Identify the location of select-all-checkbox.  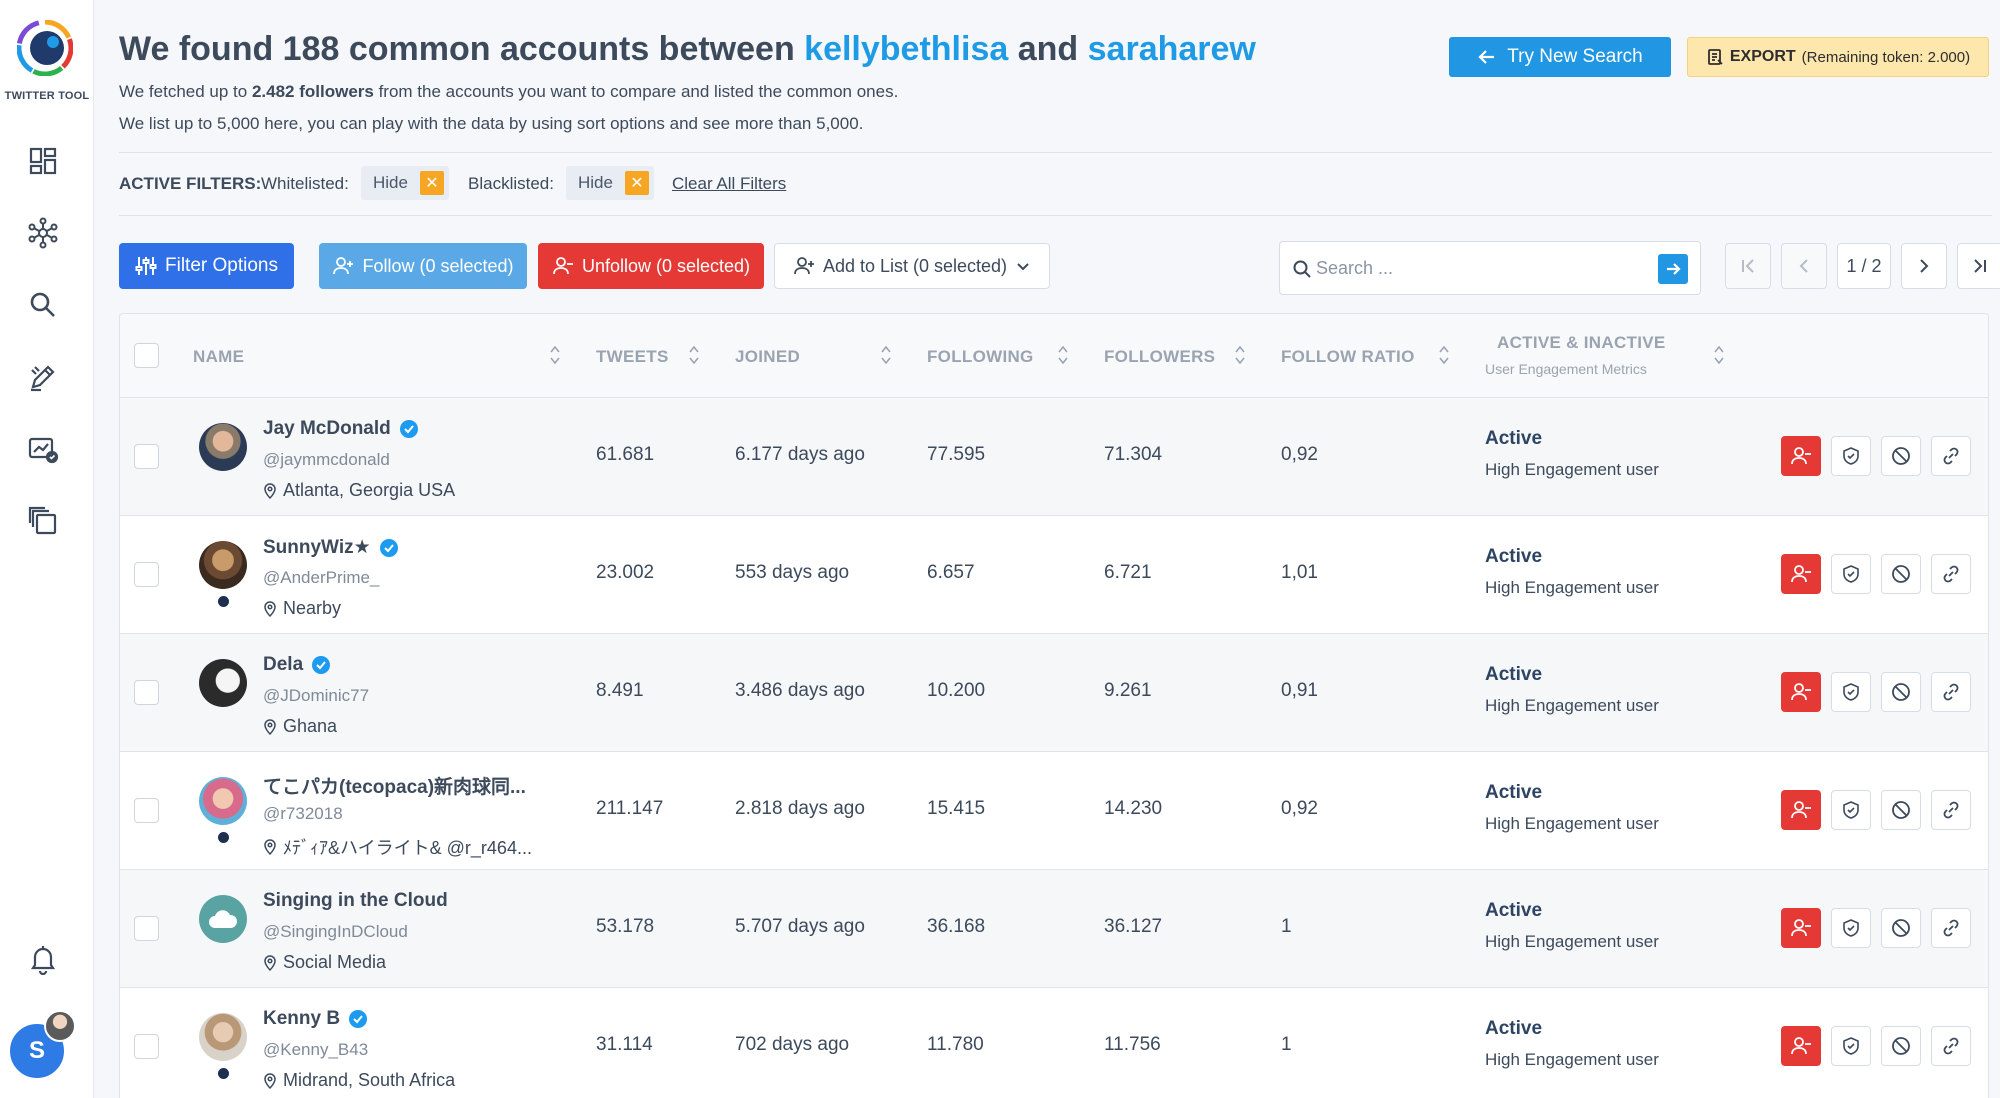
(146, 355).